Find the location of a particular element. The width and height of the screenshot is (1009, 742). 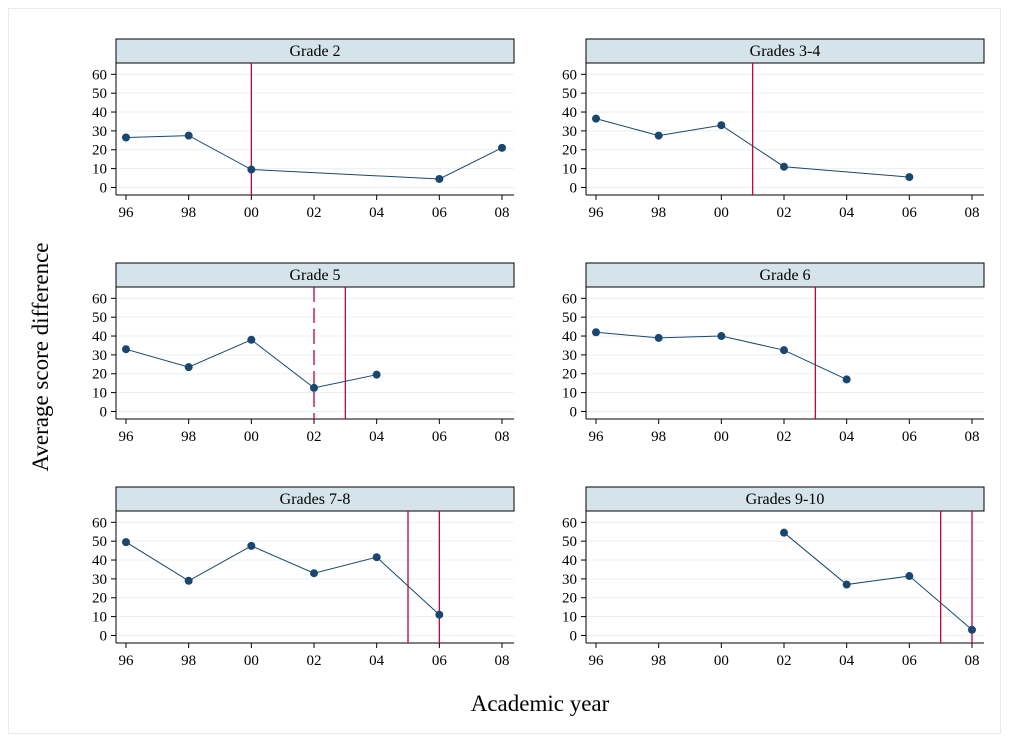

series-line is located at coordinates (282, 578).